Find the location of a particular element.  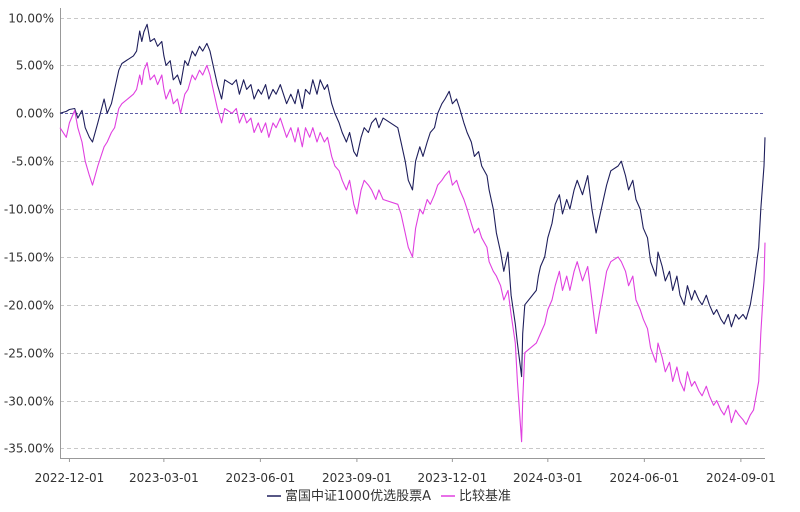

y-tick-label: 10.00% is located at coordinates (31, 19).